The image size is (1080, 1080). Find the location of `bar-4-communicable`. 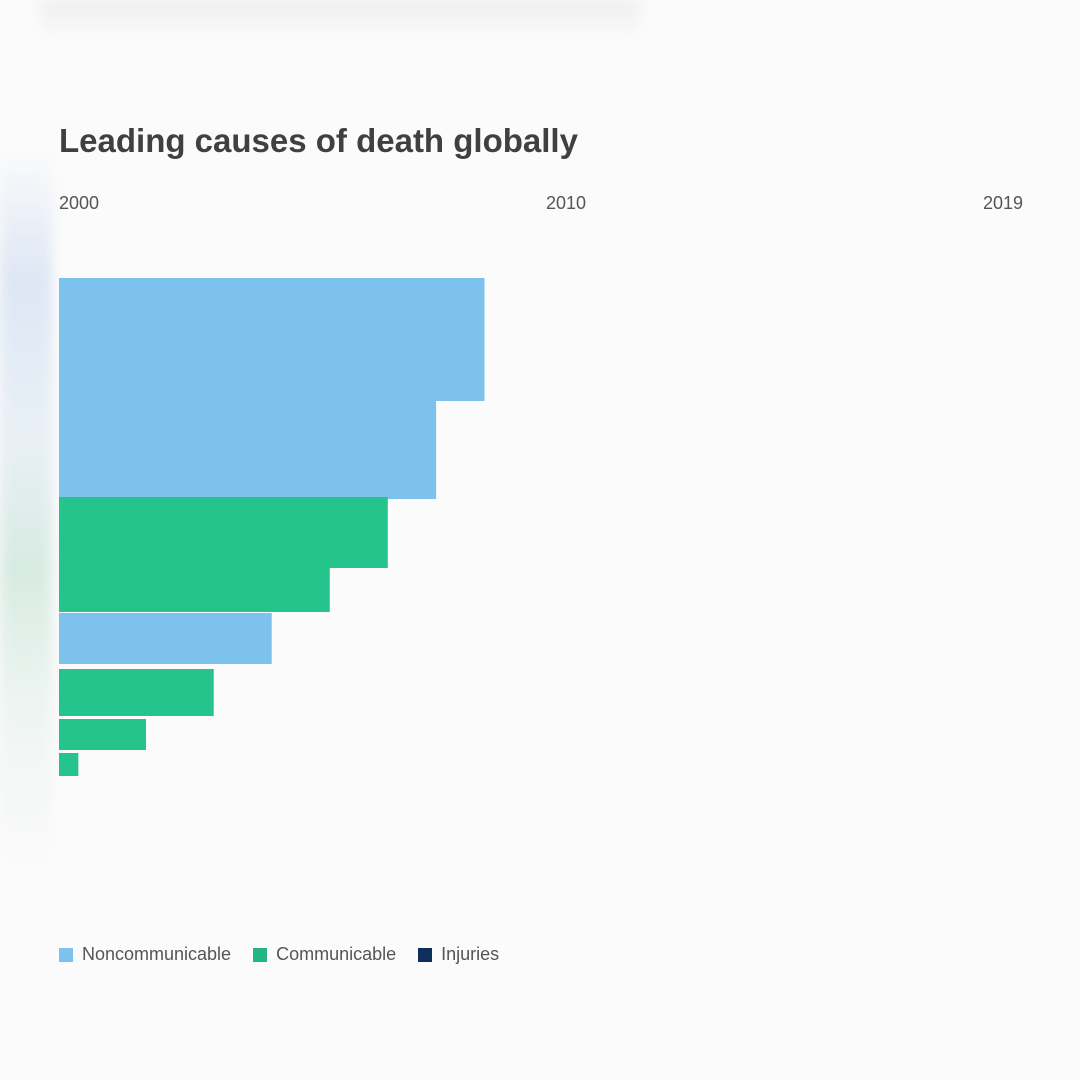

bar-4-communicable is located at coordinates (194, 584).